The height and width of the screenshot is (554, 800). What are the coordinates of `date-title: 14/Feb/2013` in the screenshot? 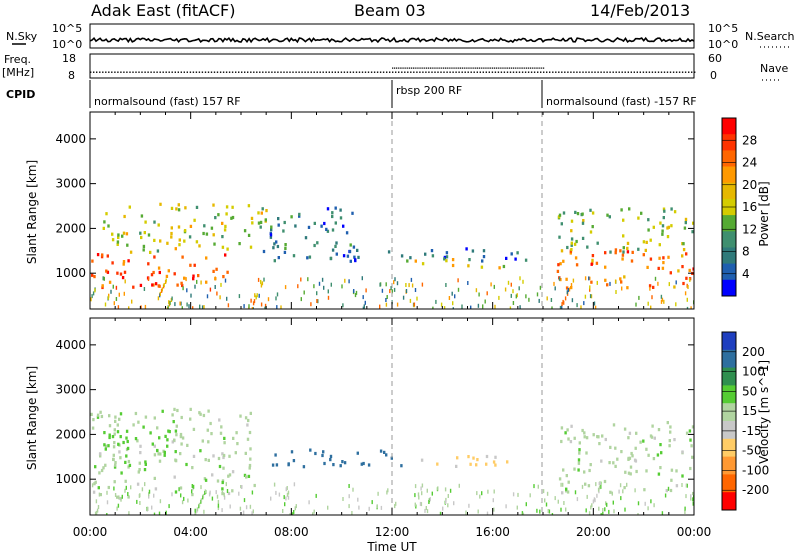 It's located at (640, 10).